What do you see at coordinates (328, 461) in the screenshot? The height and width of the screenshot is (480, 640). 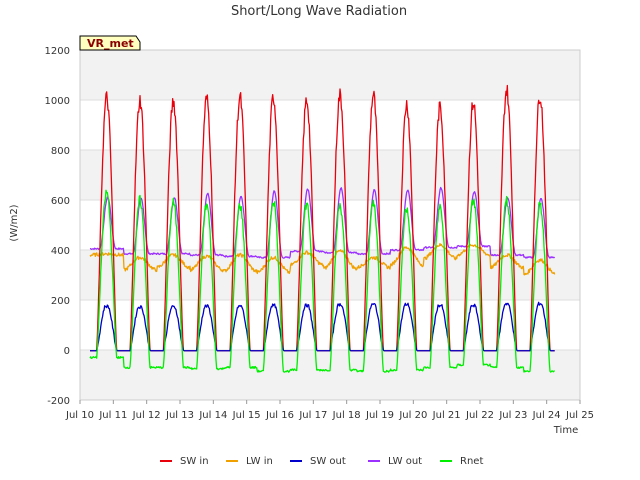 I see `legend-label: SW out` at bounding box center [328, 461].